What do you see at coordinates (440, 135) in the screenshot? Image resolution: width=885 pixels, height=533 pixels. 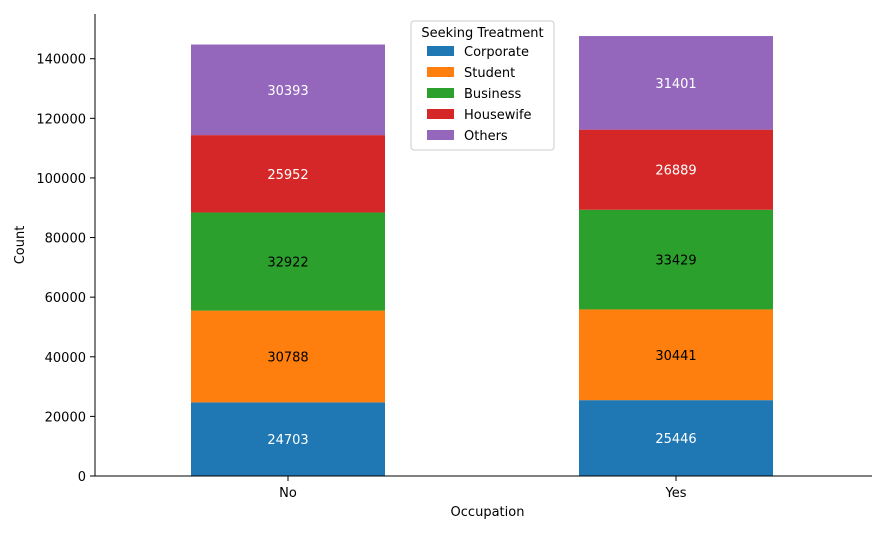 I see `legend-swatch-others` at bounding box center [440, 135].